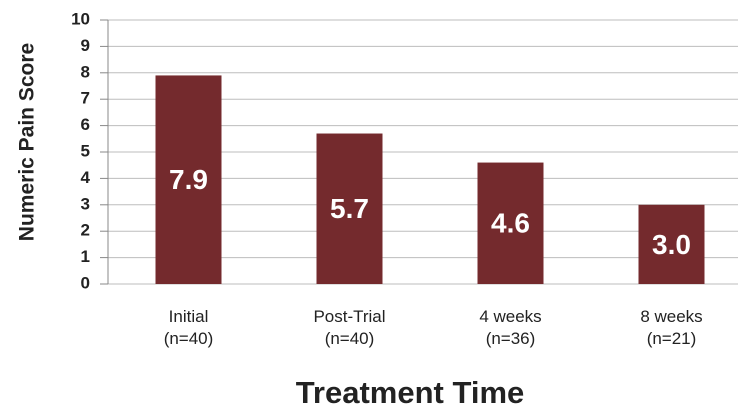 The height and width of the screenshot is (411, 738). What do you see at coordinates (85, 98) in the screenshot?
I see `y-tick-label: 7` at bounding box center [85, 98].